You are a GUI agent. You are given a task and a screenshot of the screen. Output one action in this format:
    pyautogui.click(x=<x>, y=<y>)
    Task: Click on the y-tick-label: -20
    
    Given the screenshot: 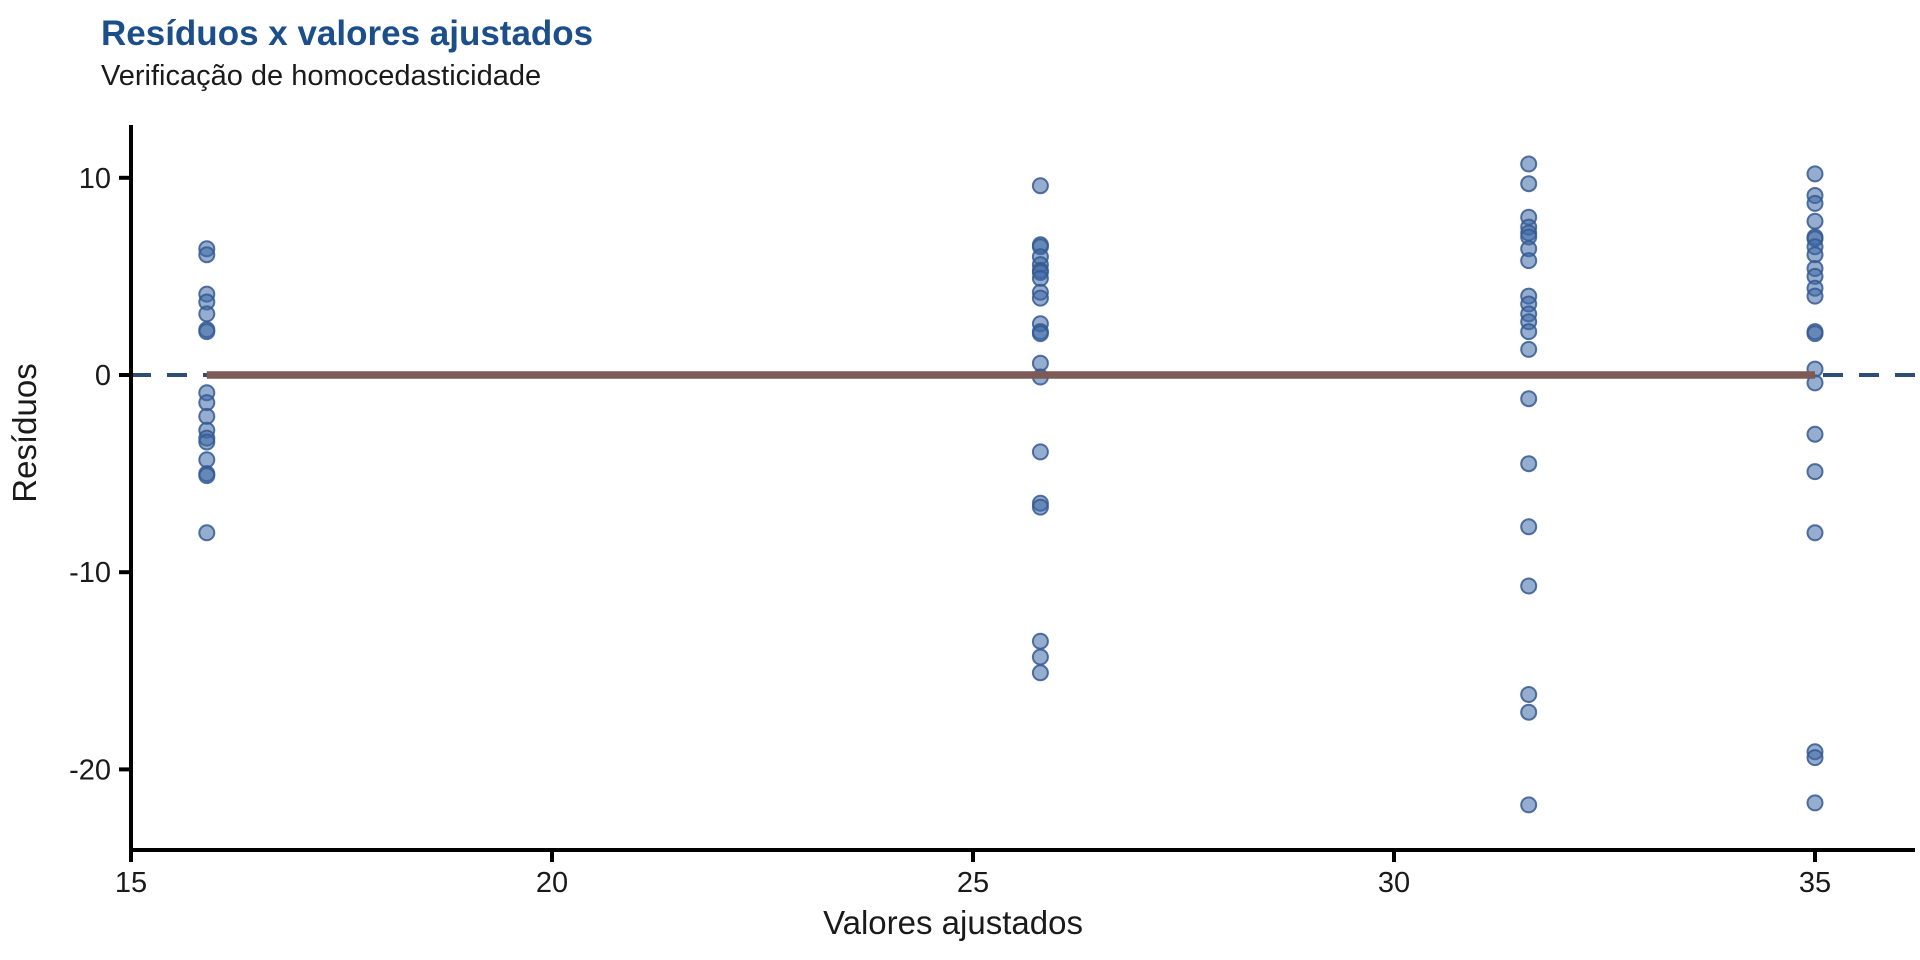 What is the action you would take?
    pyautogui.click(x=90, y=770)
    